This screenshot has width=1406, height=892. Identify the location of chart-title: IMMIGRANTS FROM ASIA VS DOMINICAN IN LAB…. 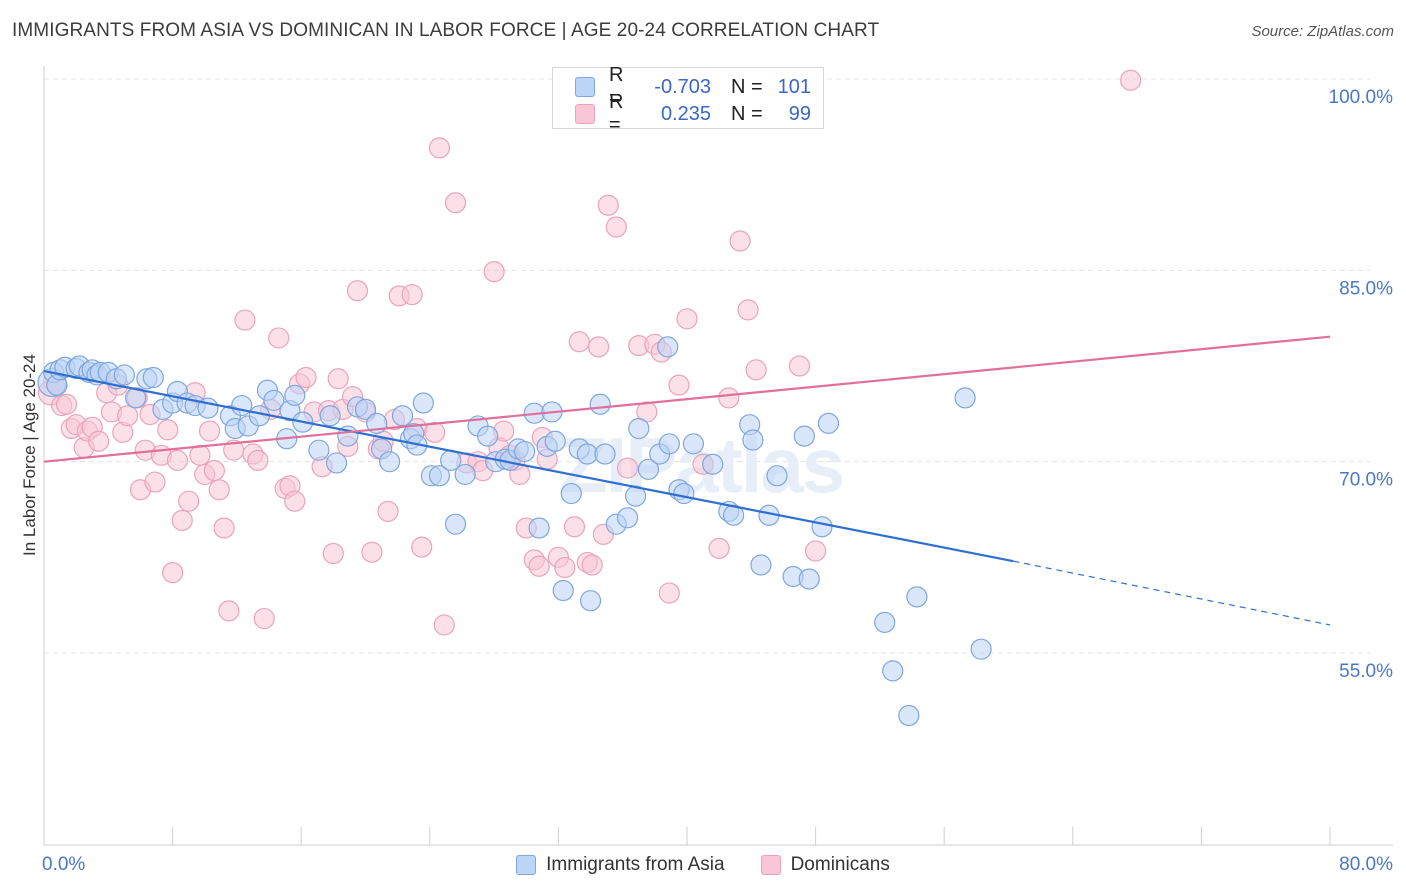
(446, 30).